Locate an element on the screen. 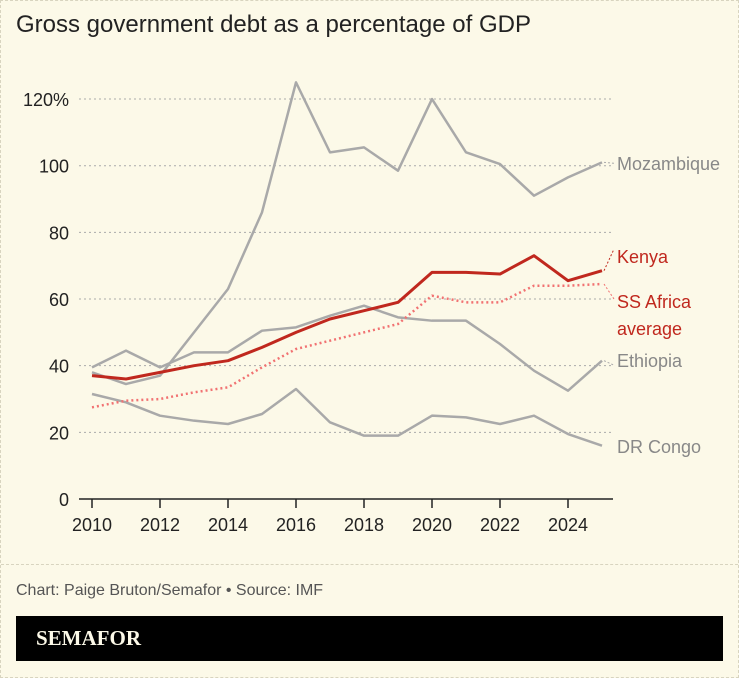 The image size is (739, 678). label-mozambique: Mozambique is located at coordinates (668, 164).